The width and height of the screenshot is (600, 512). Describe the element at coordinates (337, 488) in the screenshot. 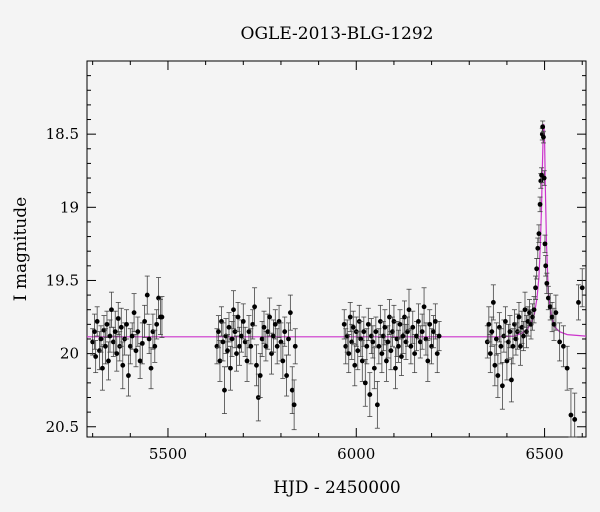

I see `x-axis-label: HJD - 2450000` at that location.